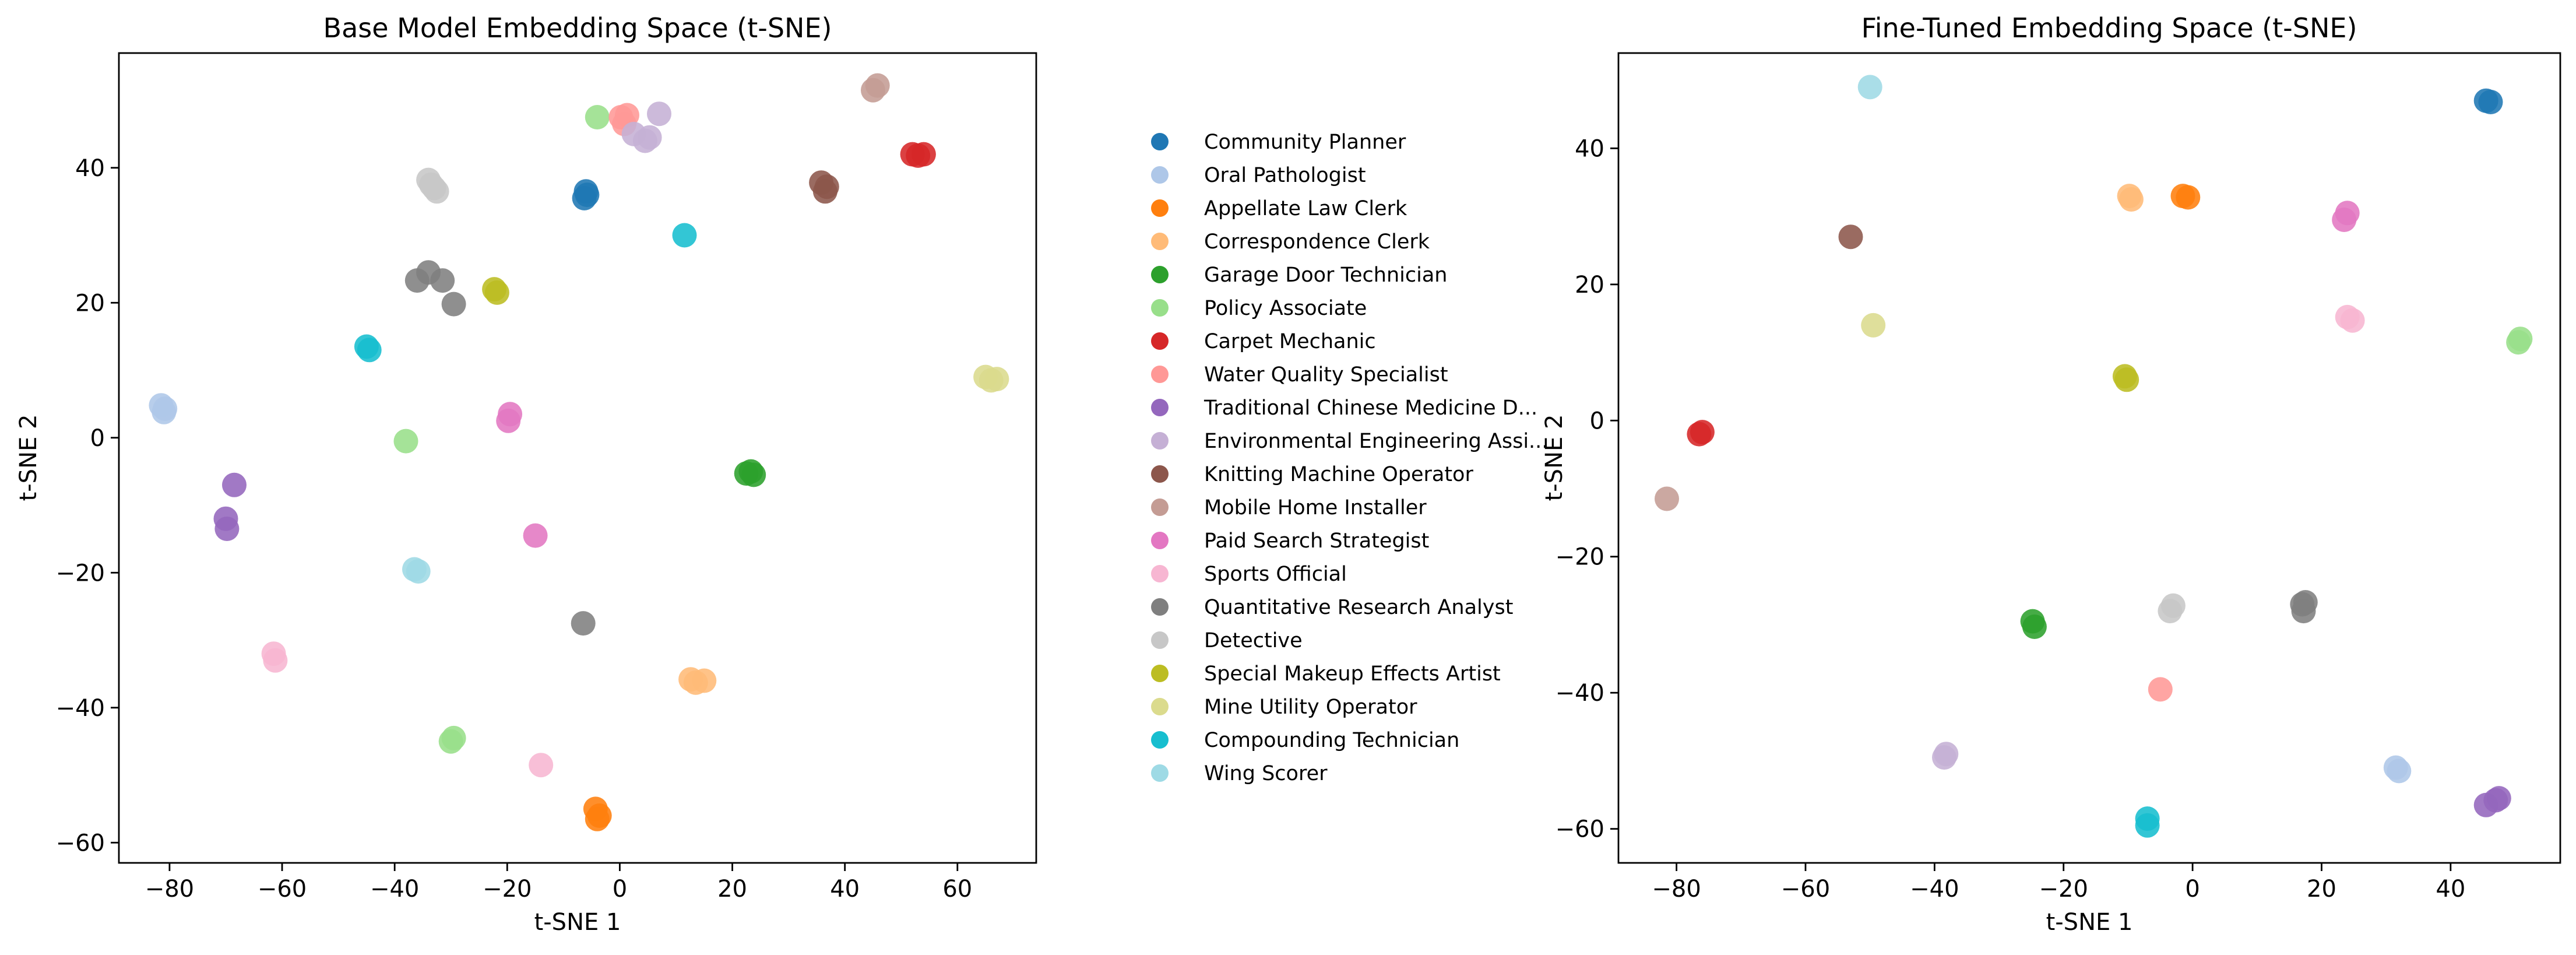 Image resolution: width=2576 pixels, height=955 pixels. Describe the element at coordinates (659, 114) in the screenshot. I see `base-point-environmental-engineering-assi` at that location.